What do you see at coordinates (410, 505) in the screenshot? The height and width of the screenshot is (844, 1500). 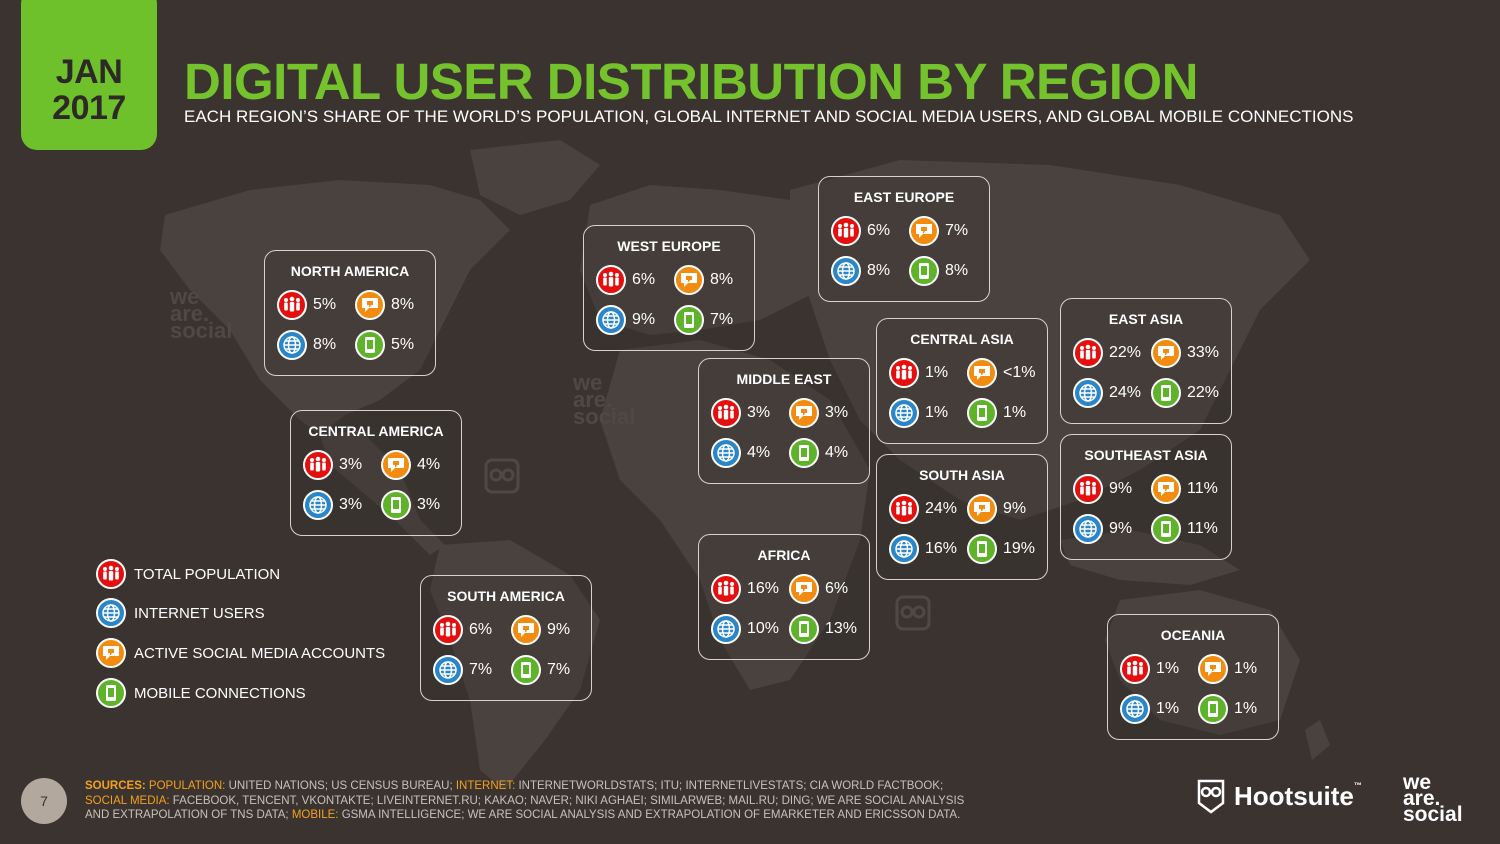 I see `stat-mobile: 3%` at bounding box center [410, 505].